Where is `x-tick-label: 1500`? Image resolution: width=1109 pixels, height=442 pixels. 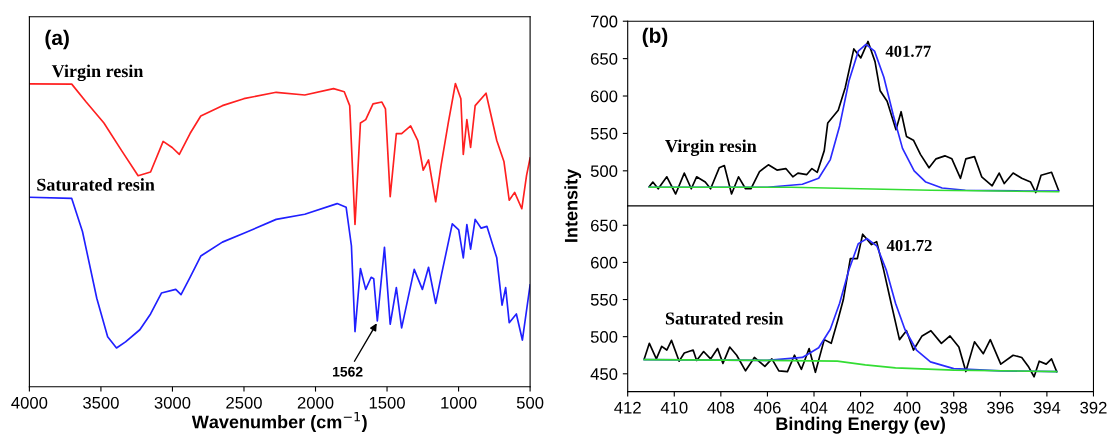 x-tick-label: 1500 is located at coordinates (387, 402).